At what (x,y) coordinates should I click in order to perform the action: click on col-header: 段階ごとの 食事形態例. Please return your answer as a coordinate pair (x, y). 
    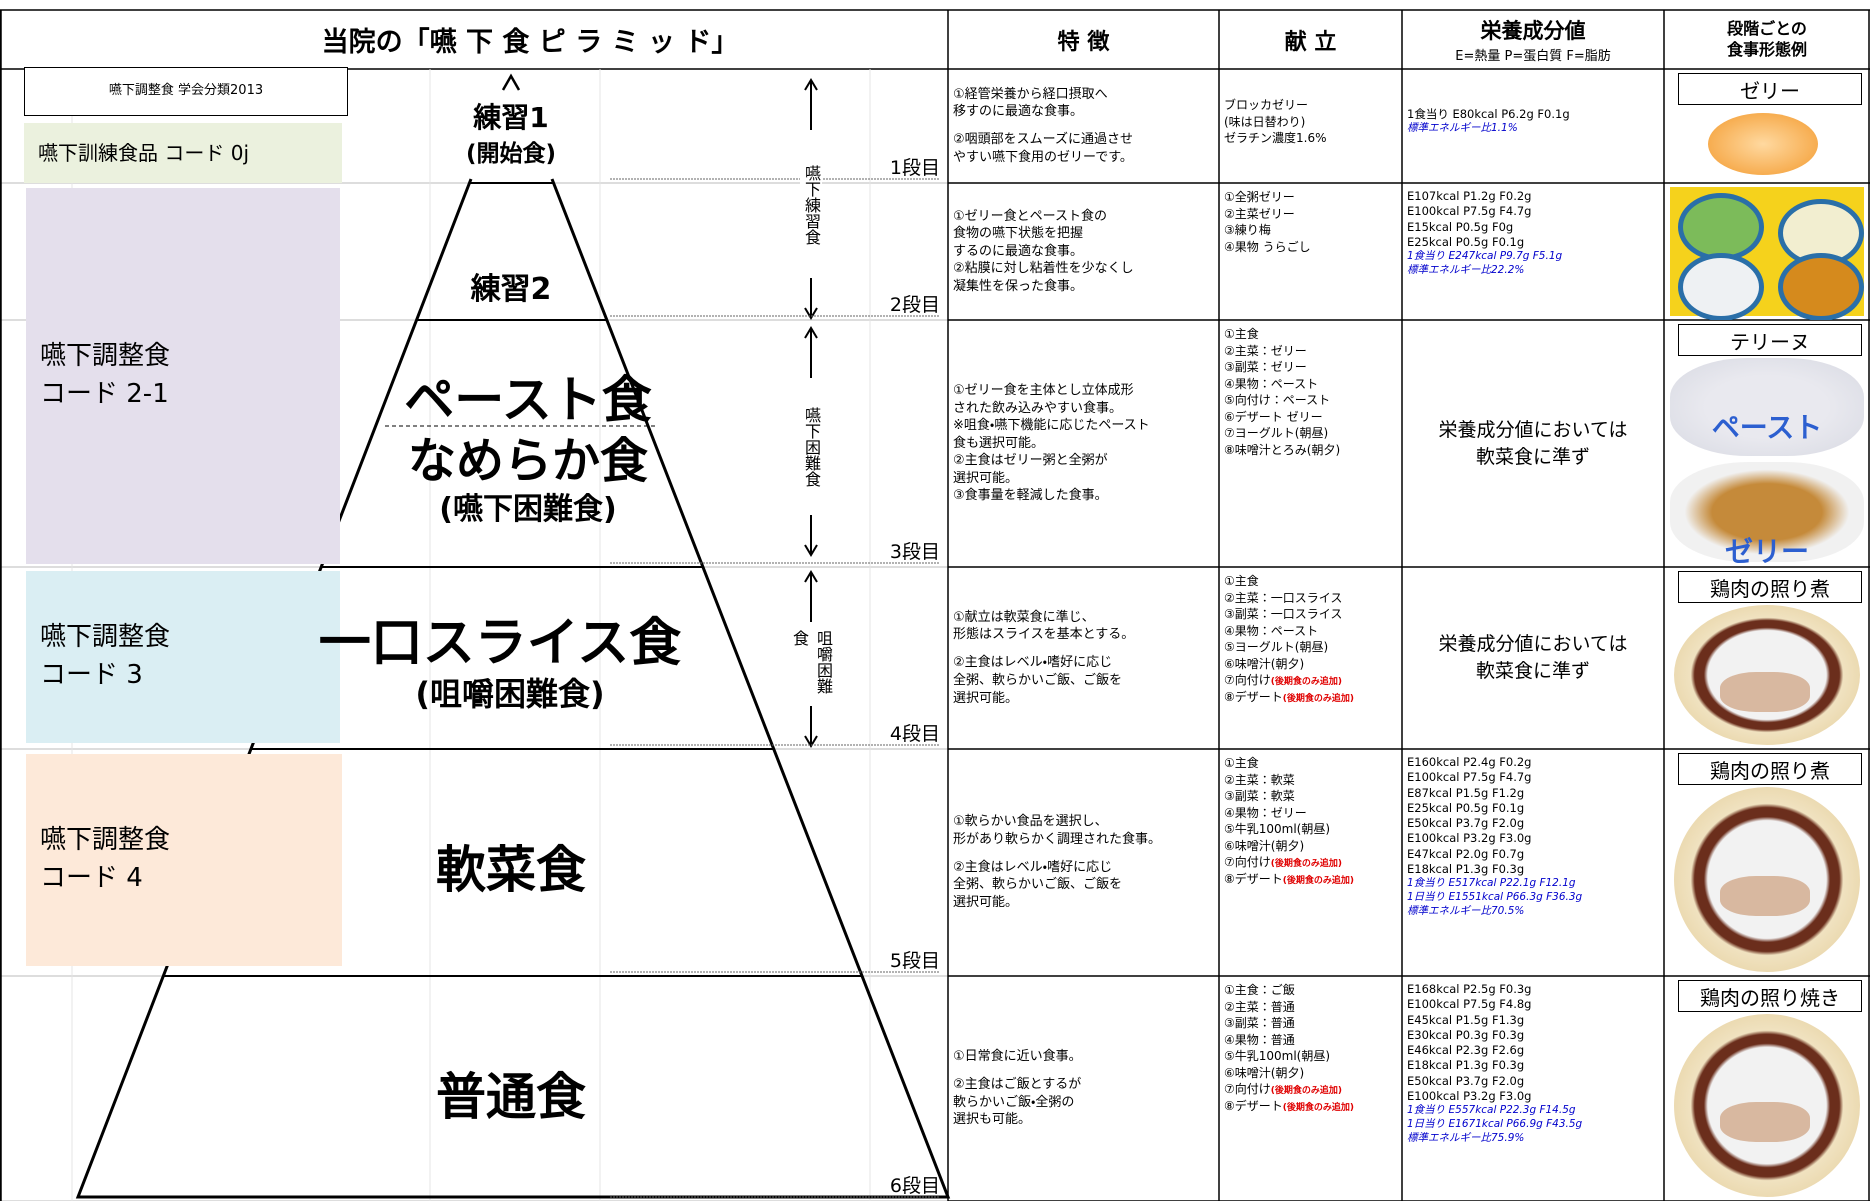
    Looking at the image, I should click on (1767, 39).